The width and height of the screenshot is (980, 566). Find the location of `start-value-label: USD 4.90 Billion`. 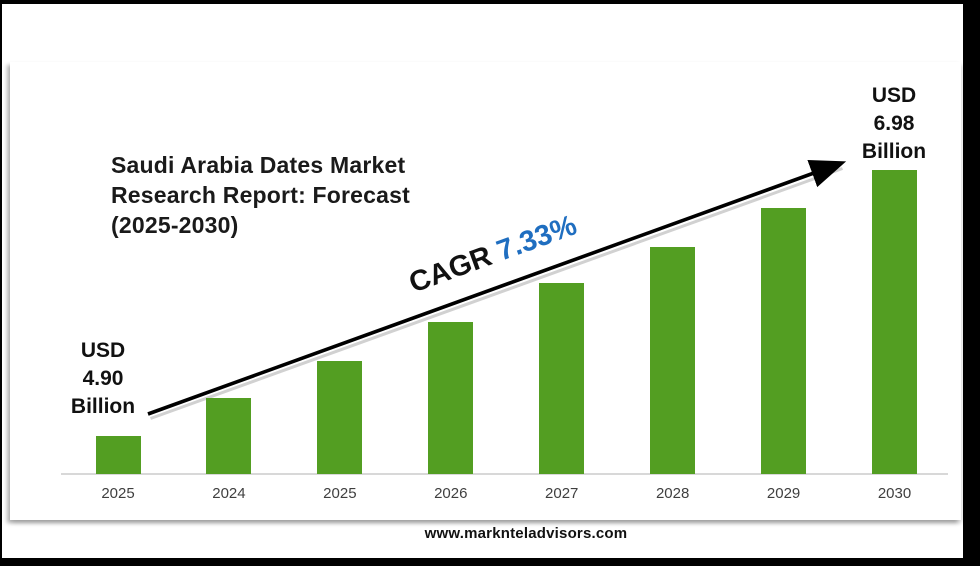

start-value-label: USD 4.90 Billion is located at coordinates (103, 379).